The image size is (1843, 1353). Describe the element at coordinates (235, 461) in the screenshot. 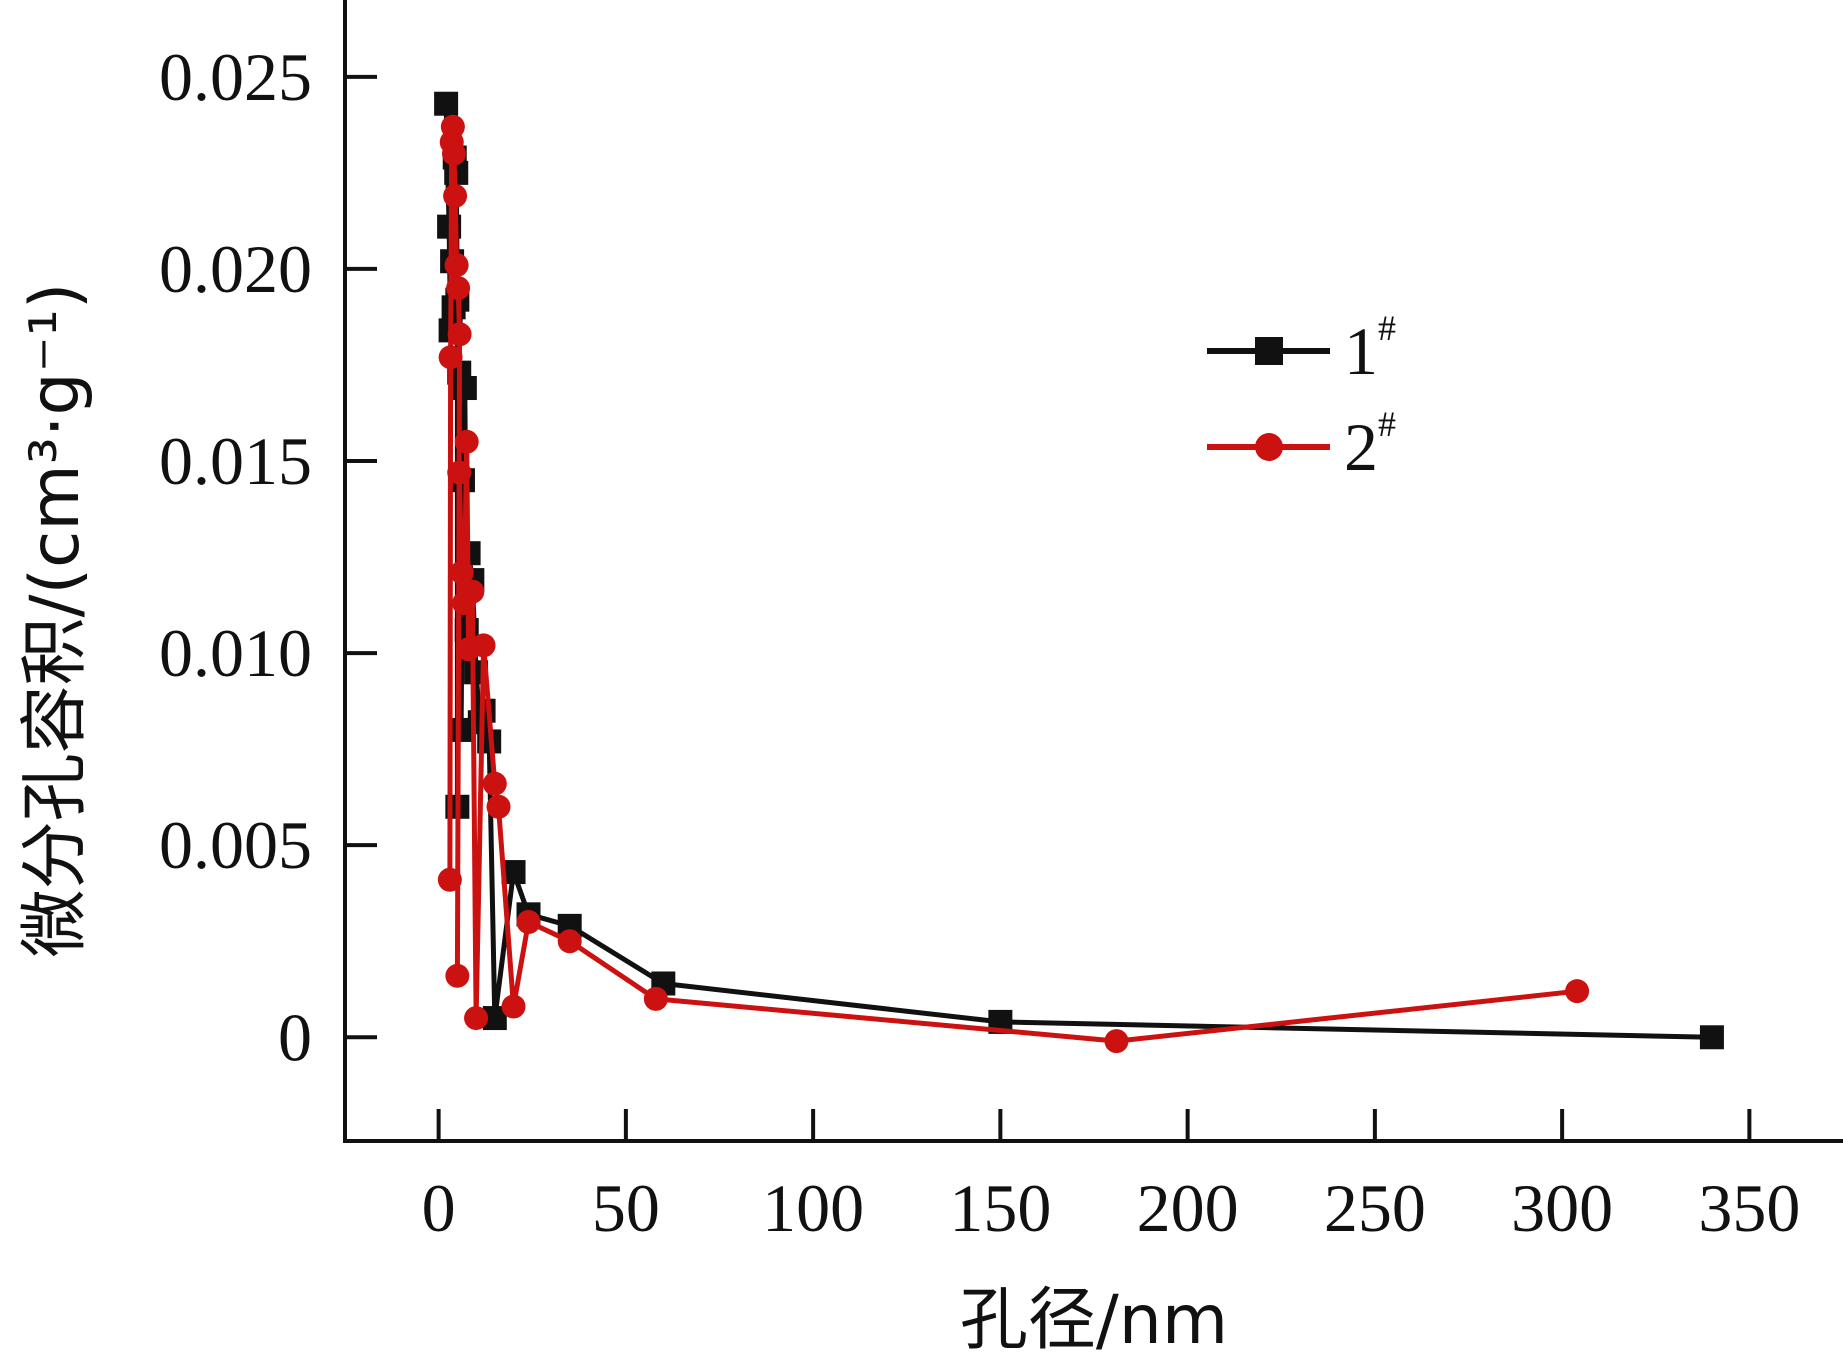

I see `y-tick-label: 0.015` at that location.